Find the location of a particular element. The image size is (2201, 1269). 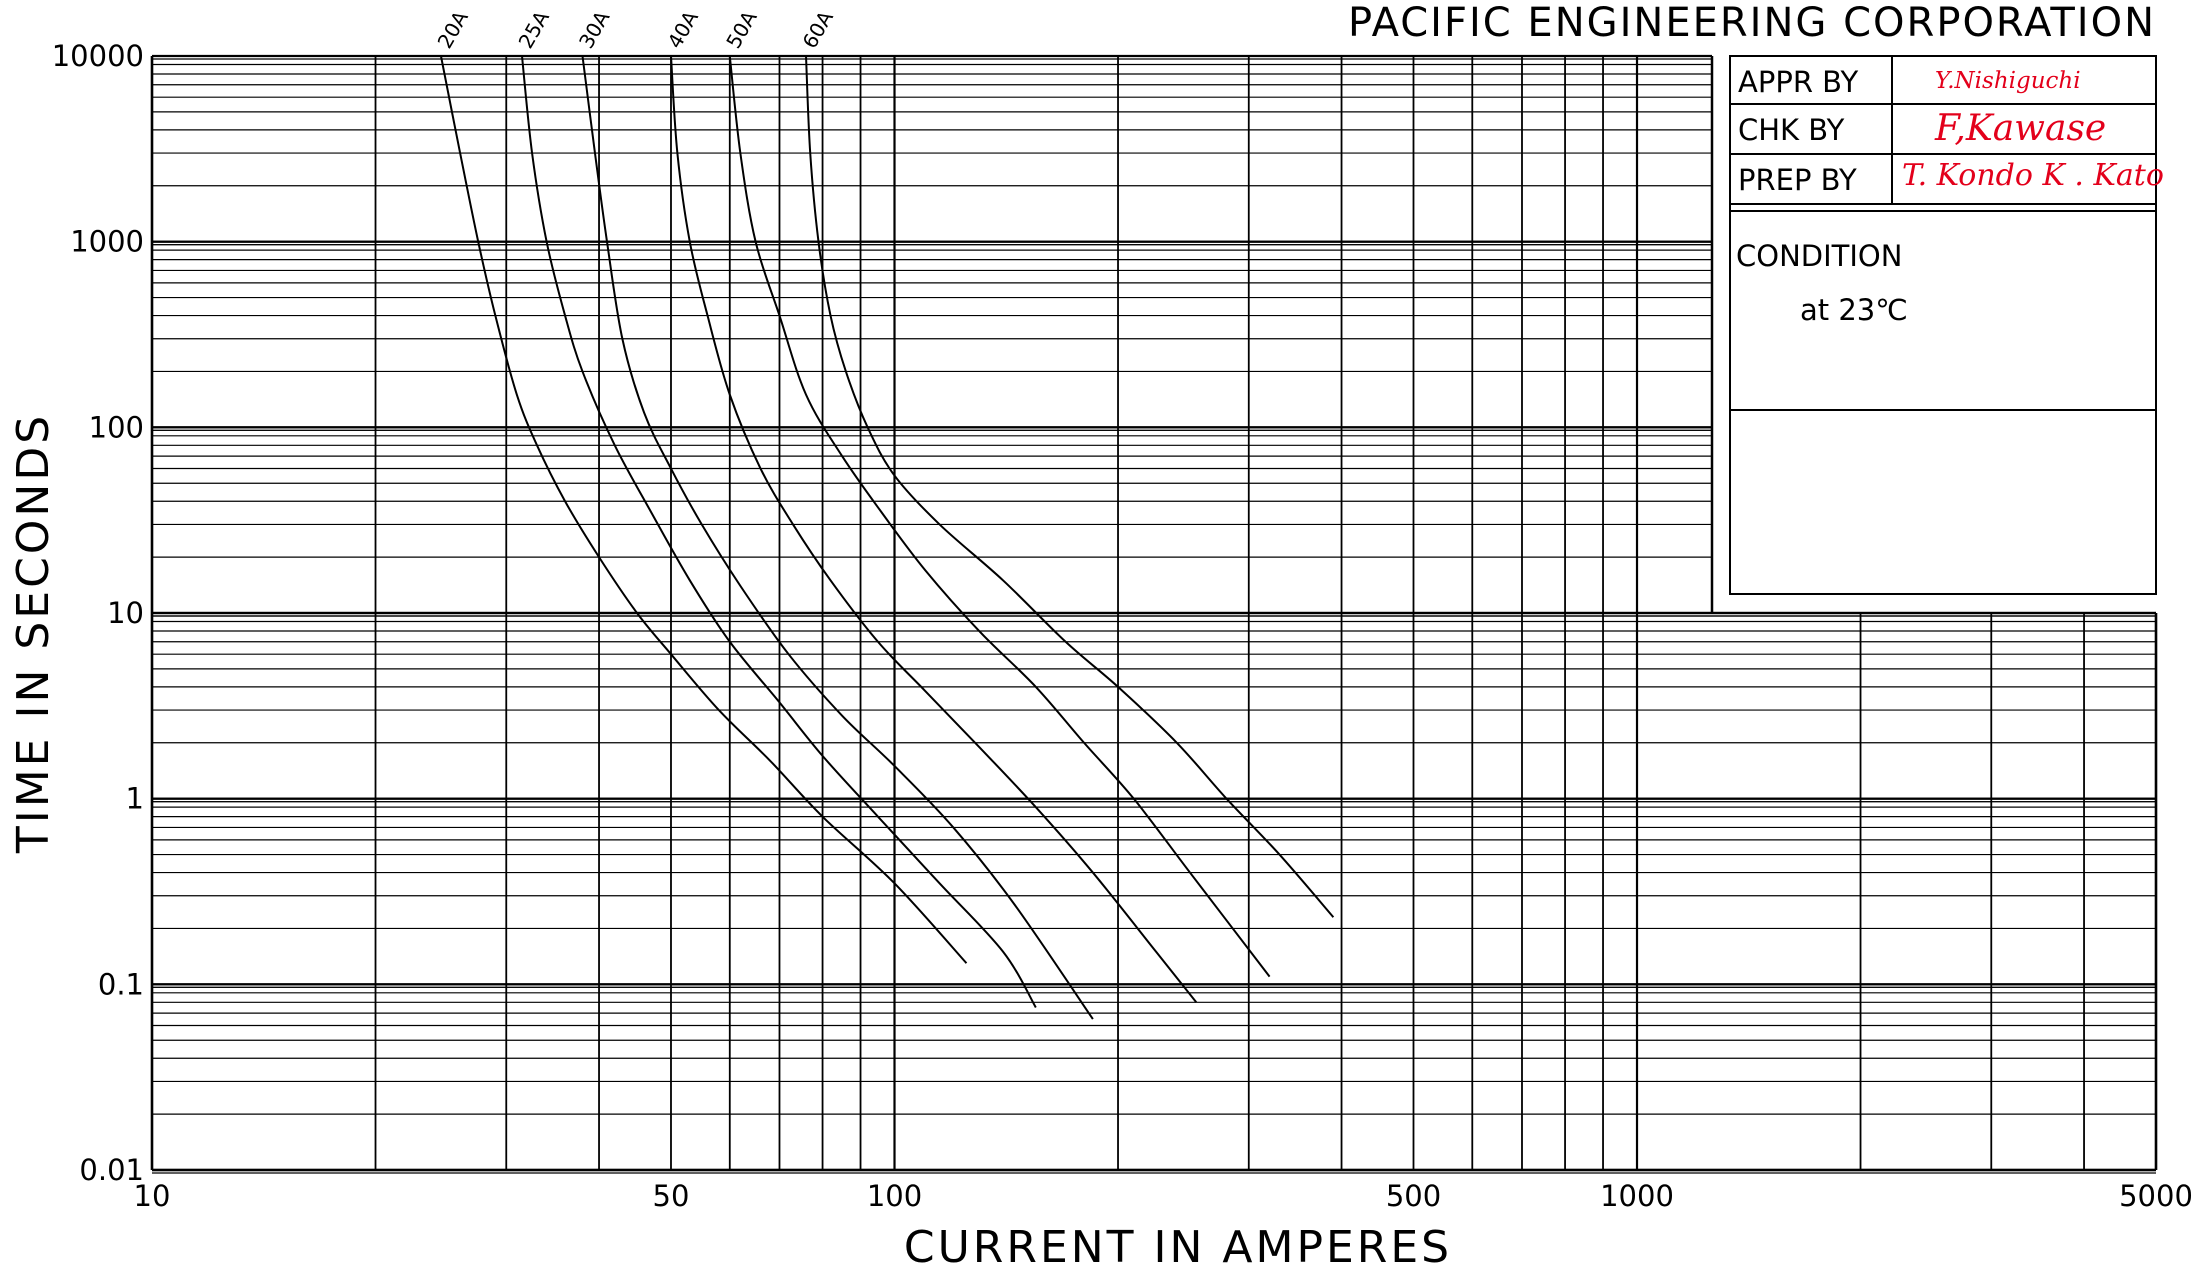

x-tick-label: 100 is located at coordinates (894, 1196).